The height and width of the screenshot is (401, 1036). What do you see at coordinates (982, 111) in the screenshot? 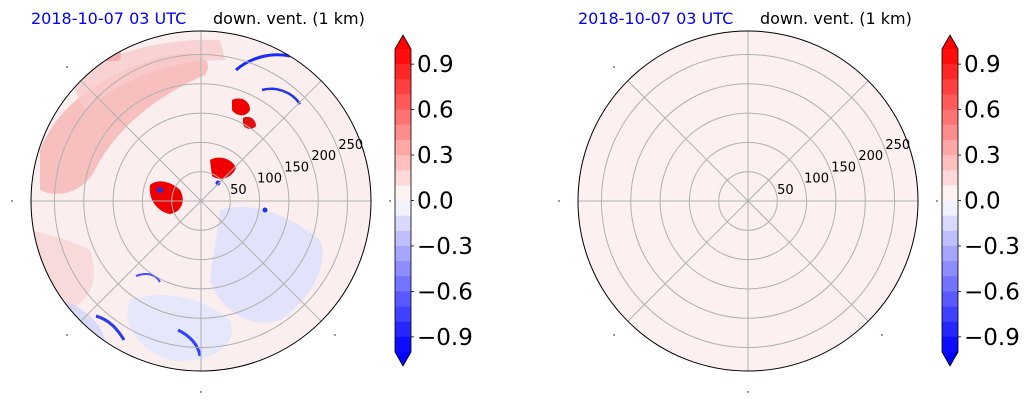
I see `right-cb-tick-2: 0.6` at bounding box center [982, 111].